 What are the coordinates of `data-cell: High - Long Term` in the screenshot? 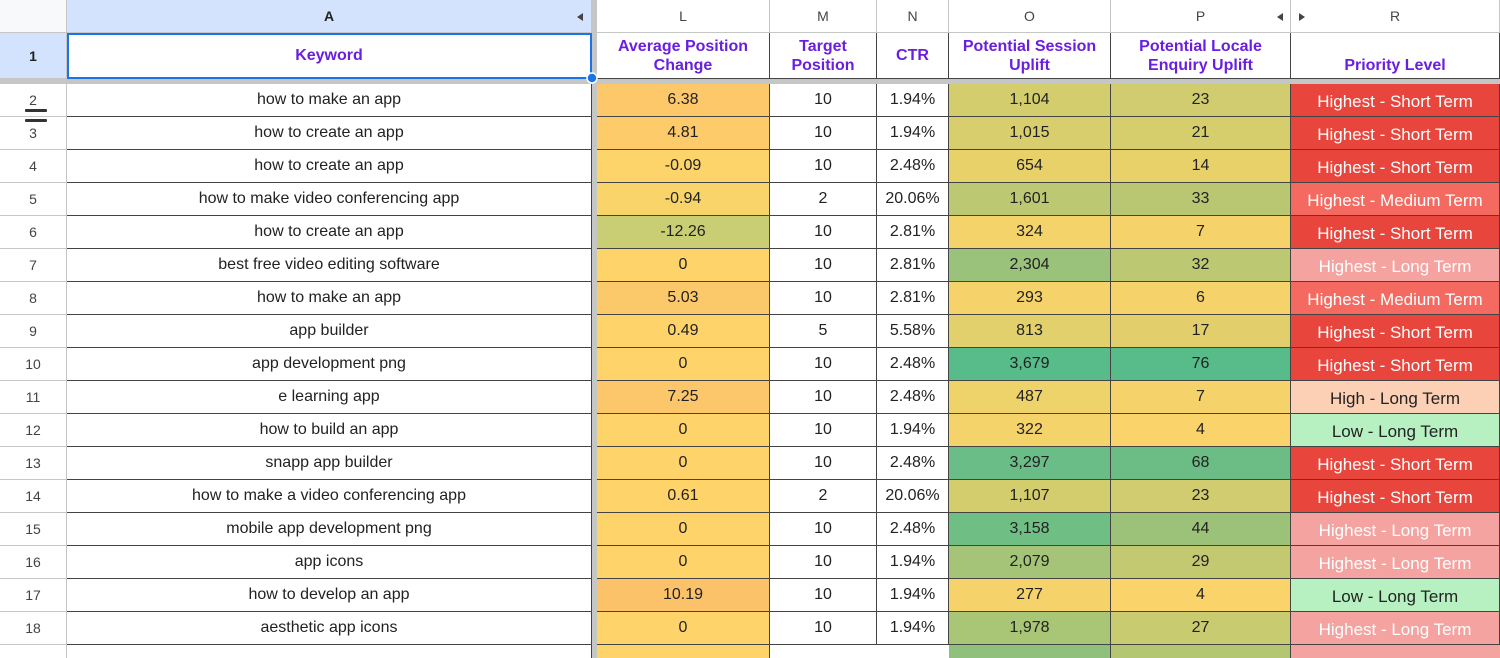 It's located at (1395, 397).